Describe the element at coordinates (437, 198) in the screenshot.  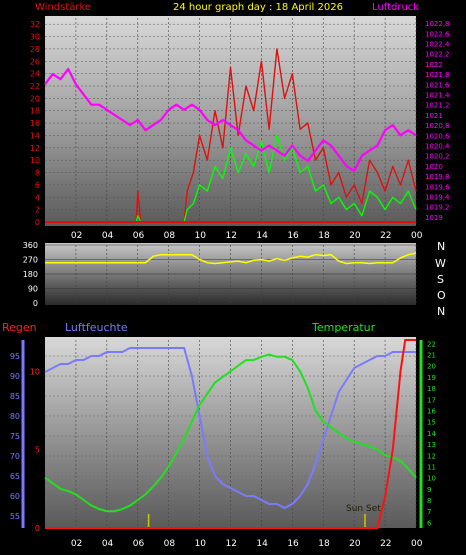
I see `pressure-y-tick-label: 1019,4` at that location.